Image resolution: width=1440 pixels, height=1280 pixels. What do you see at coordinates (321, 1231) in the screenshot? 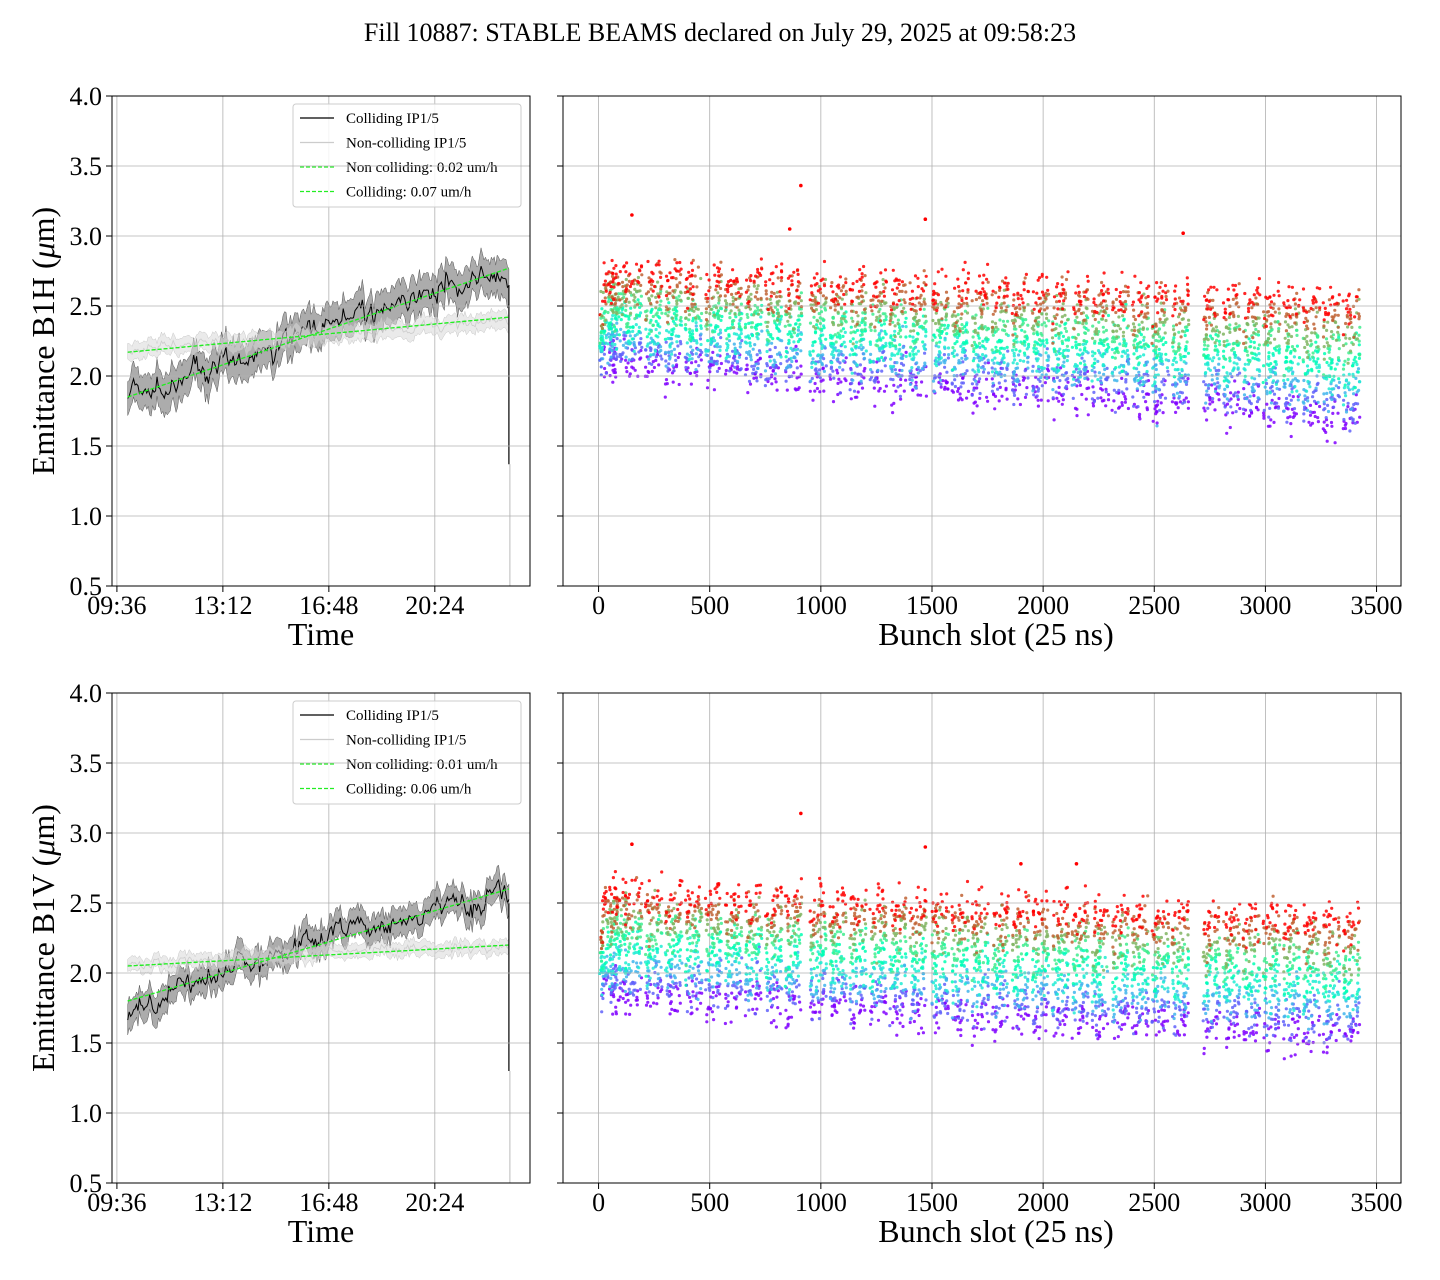
I see `time-xlabel: Time` at bounding box center [321, 1231].